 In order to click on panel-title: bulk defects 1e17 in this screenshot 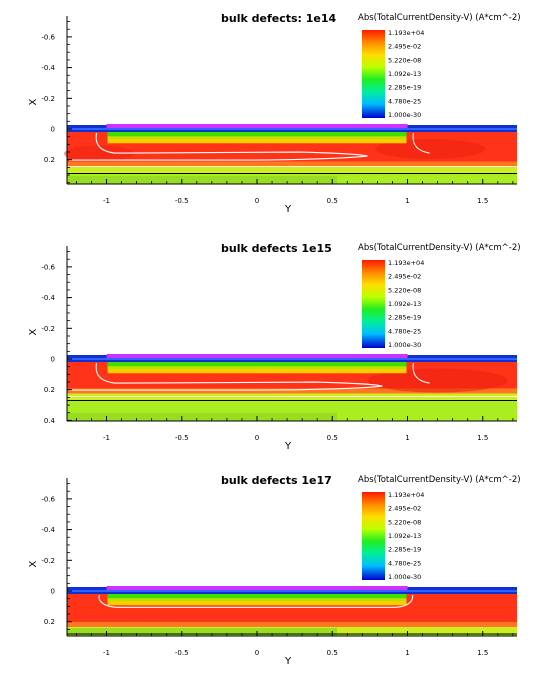, I will do `click(276, 480)`.